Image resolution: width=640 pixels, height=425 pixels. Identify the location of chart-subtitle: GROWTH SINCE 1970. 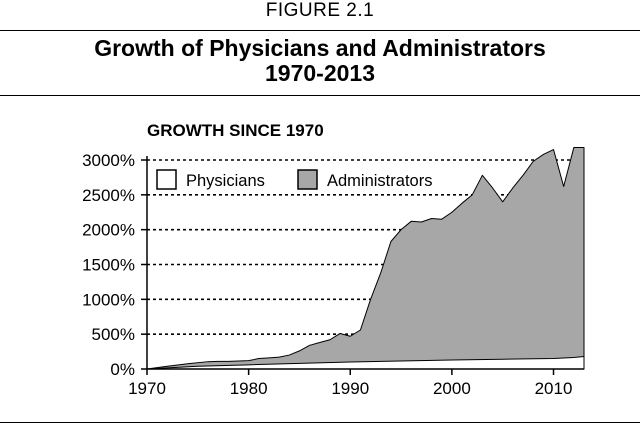
(235, 130).